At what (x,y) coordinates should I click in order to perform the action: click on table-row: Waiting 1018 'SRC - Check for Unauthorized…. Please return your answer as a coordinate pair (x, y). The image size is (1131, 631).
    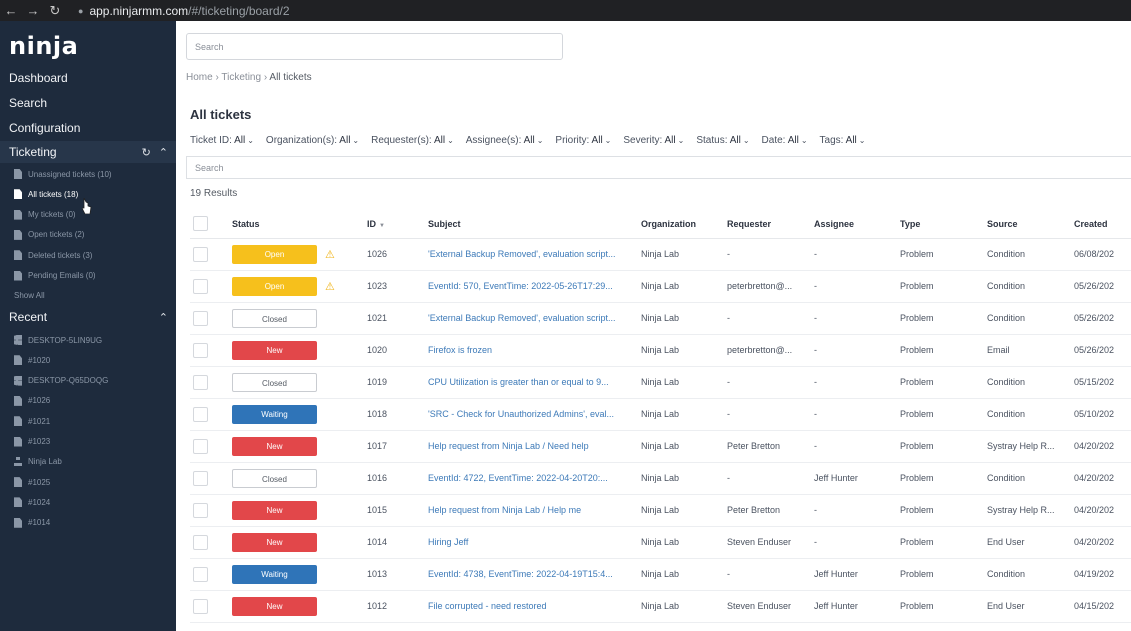
    Looking at the image, I should click on (660, 414).